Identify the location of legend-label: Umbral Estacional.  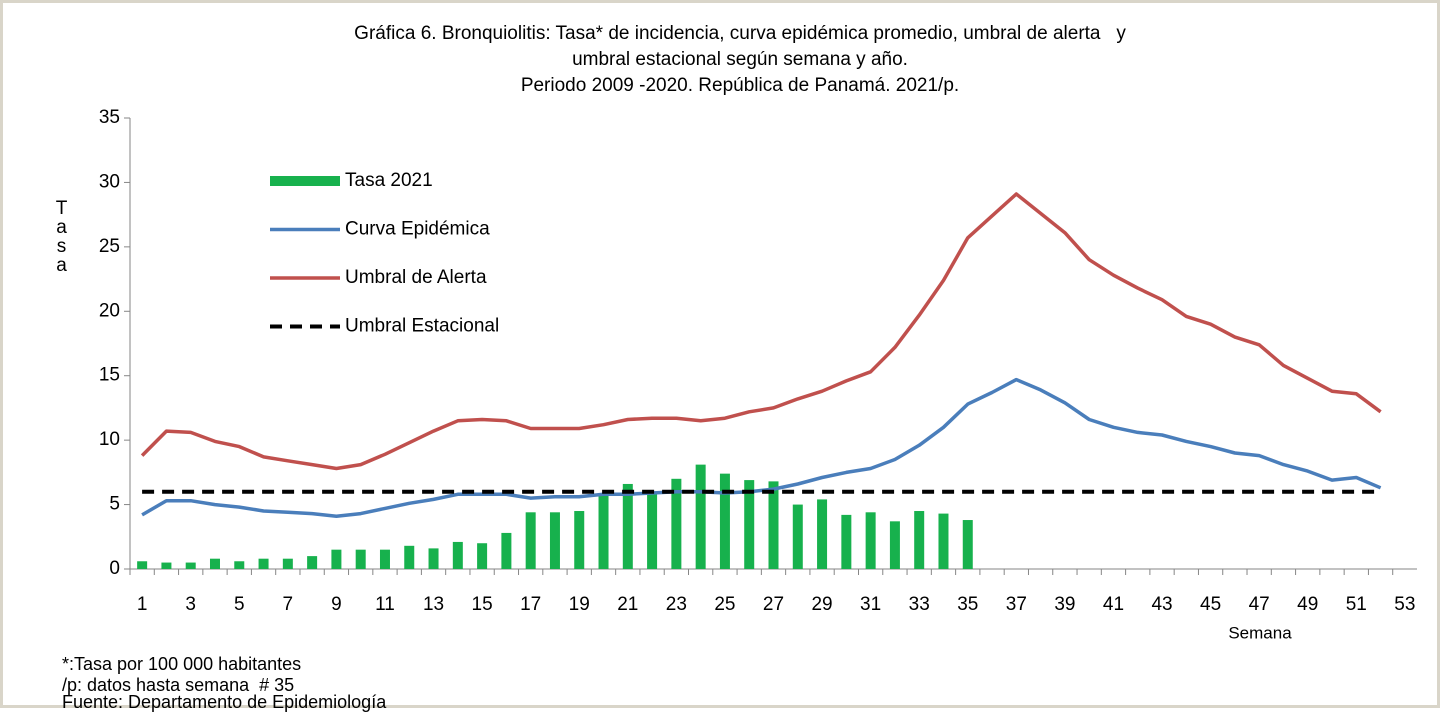
(422, 326).